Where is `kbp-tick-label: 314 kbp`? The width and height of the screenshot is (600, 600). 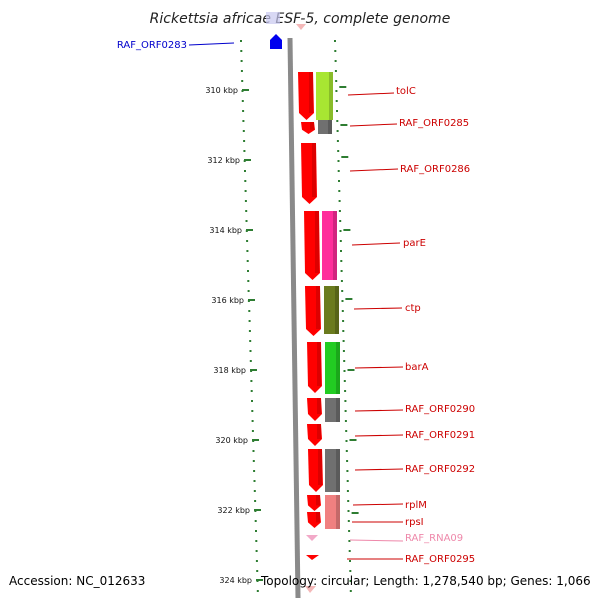
kbp-tick-label: 314 kbp is located at coordinates (225, 230).